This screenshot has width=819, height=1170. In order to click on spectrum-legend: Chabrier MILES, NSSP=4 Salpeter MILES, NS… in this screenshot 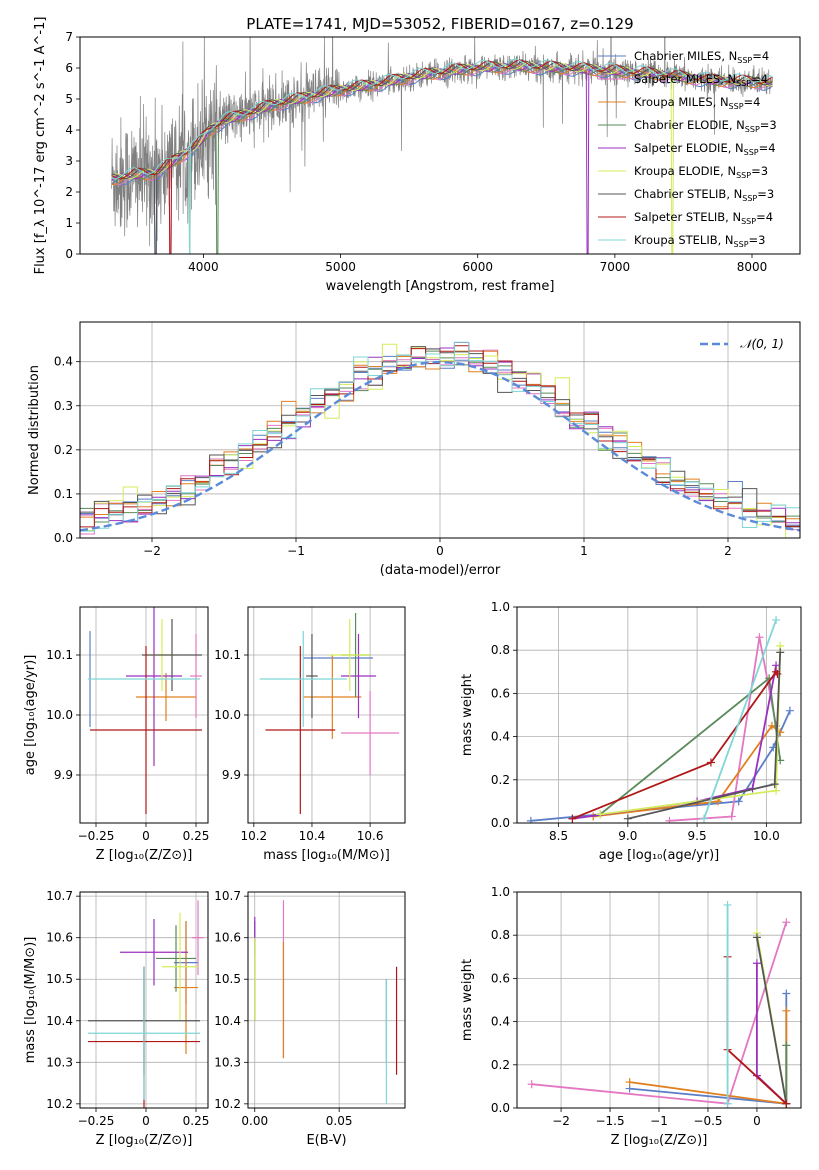, I will do `click(687, 149)`.